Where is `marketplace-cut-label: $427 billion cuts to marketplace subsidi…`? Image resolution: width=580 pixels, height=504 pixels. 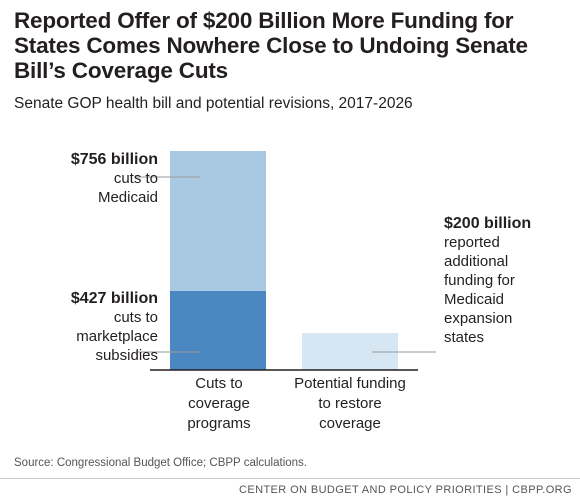
marketplace-cut-label: $427 billion cuts to marketplace subsidi… is located at coordinates (88, 327).